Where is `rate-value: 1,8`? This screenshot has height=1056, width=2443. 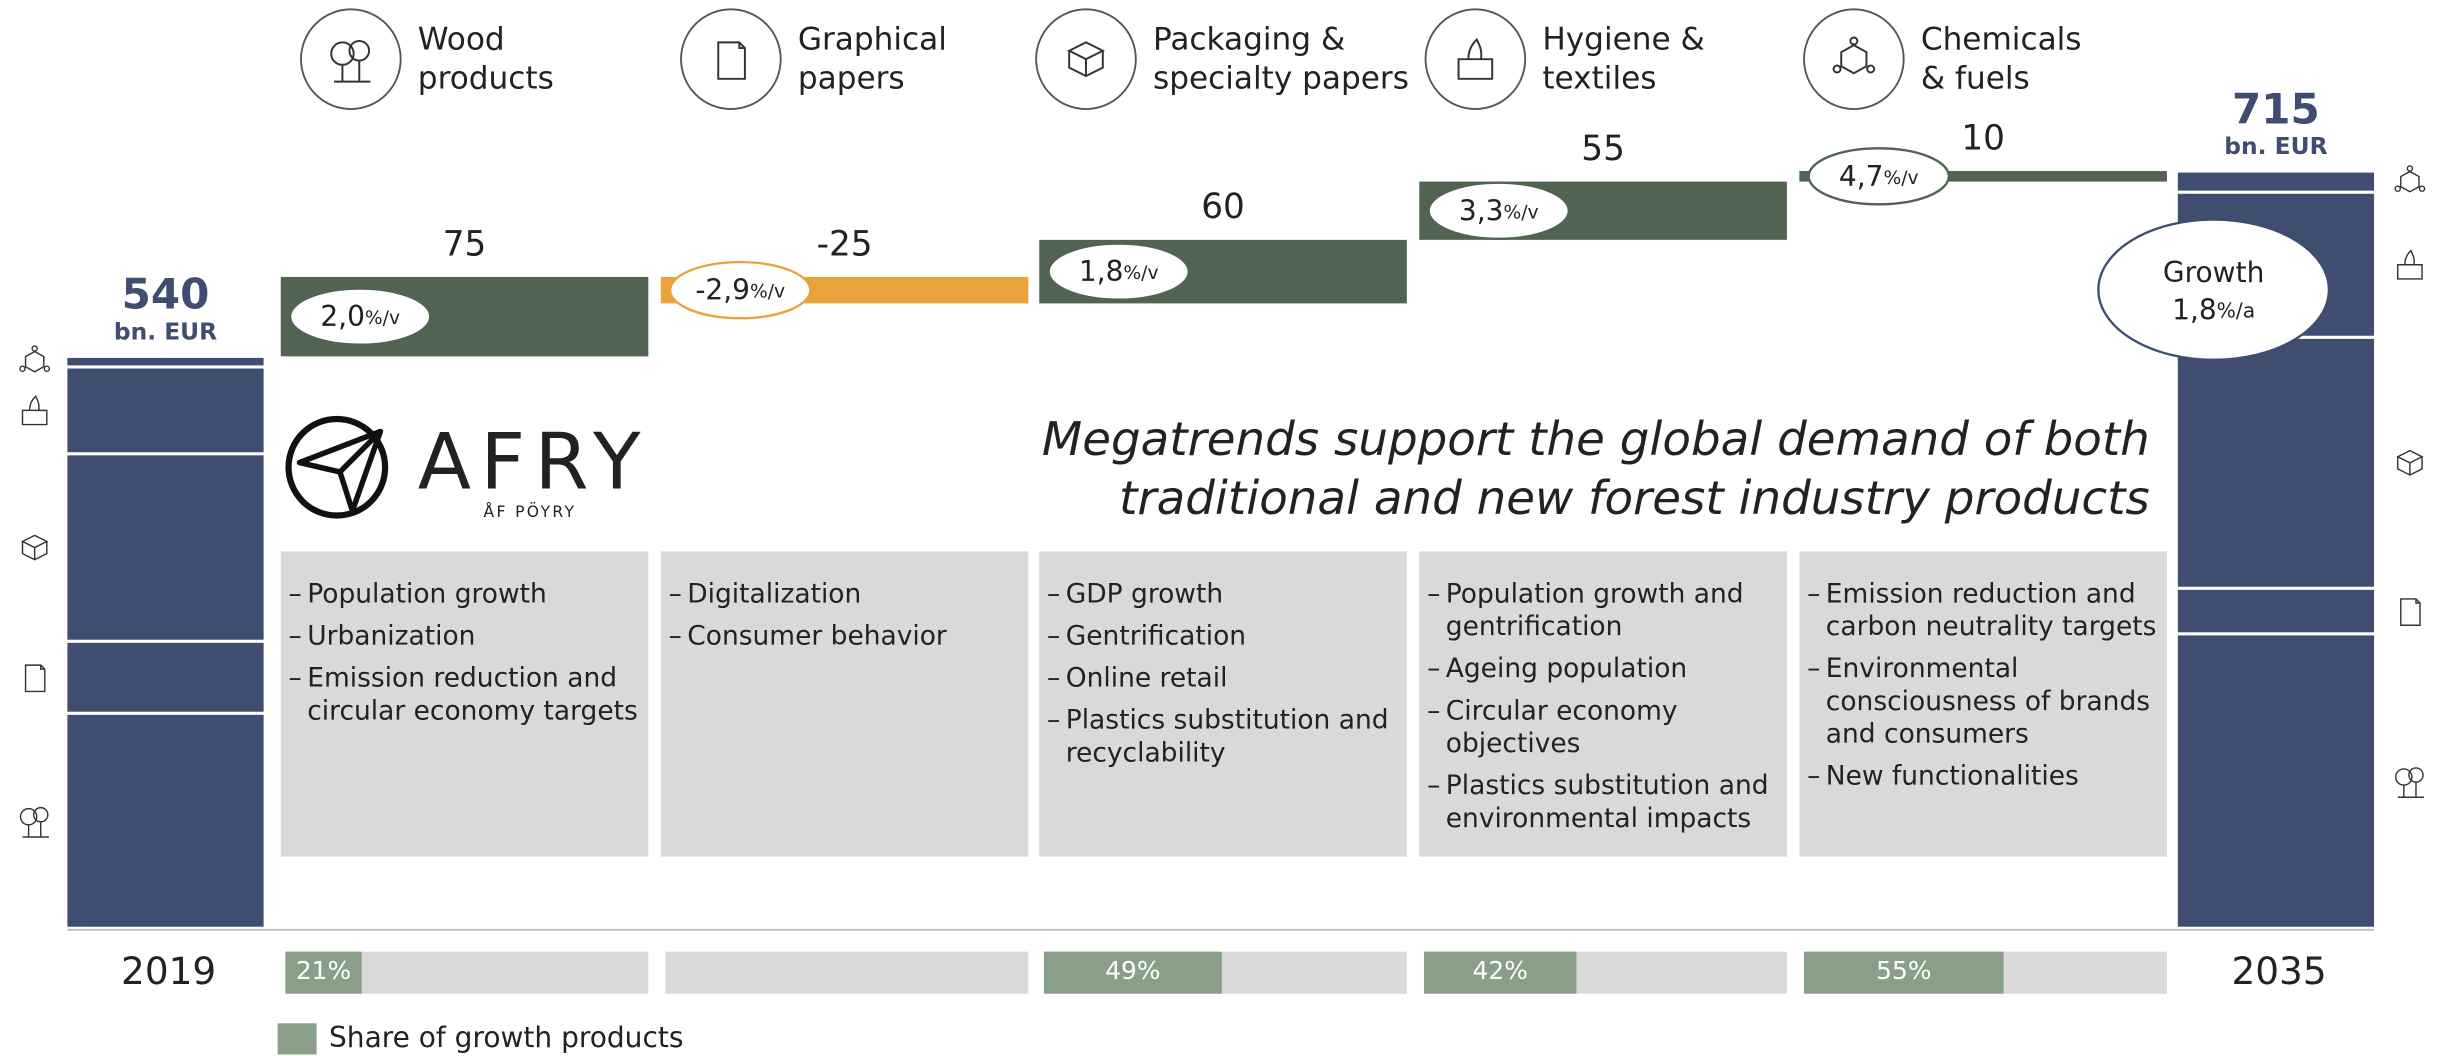
rate-value: 1,8 is located at coordinates (1101, 271).